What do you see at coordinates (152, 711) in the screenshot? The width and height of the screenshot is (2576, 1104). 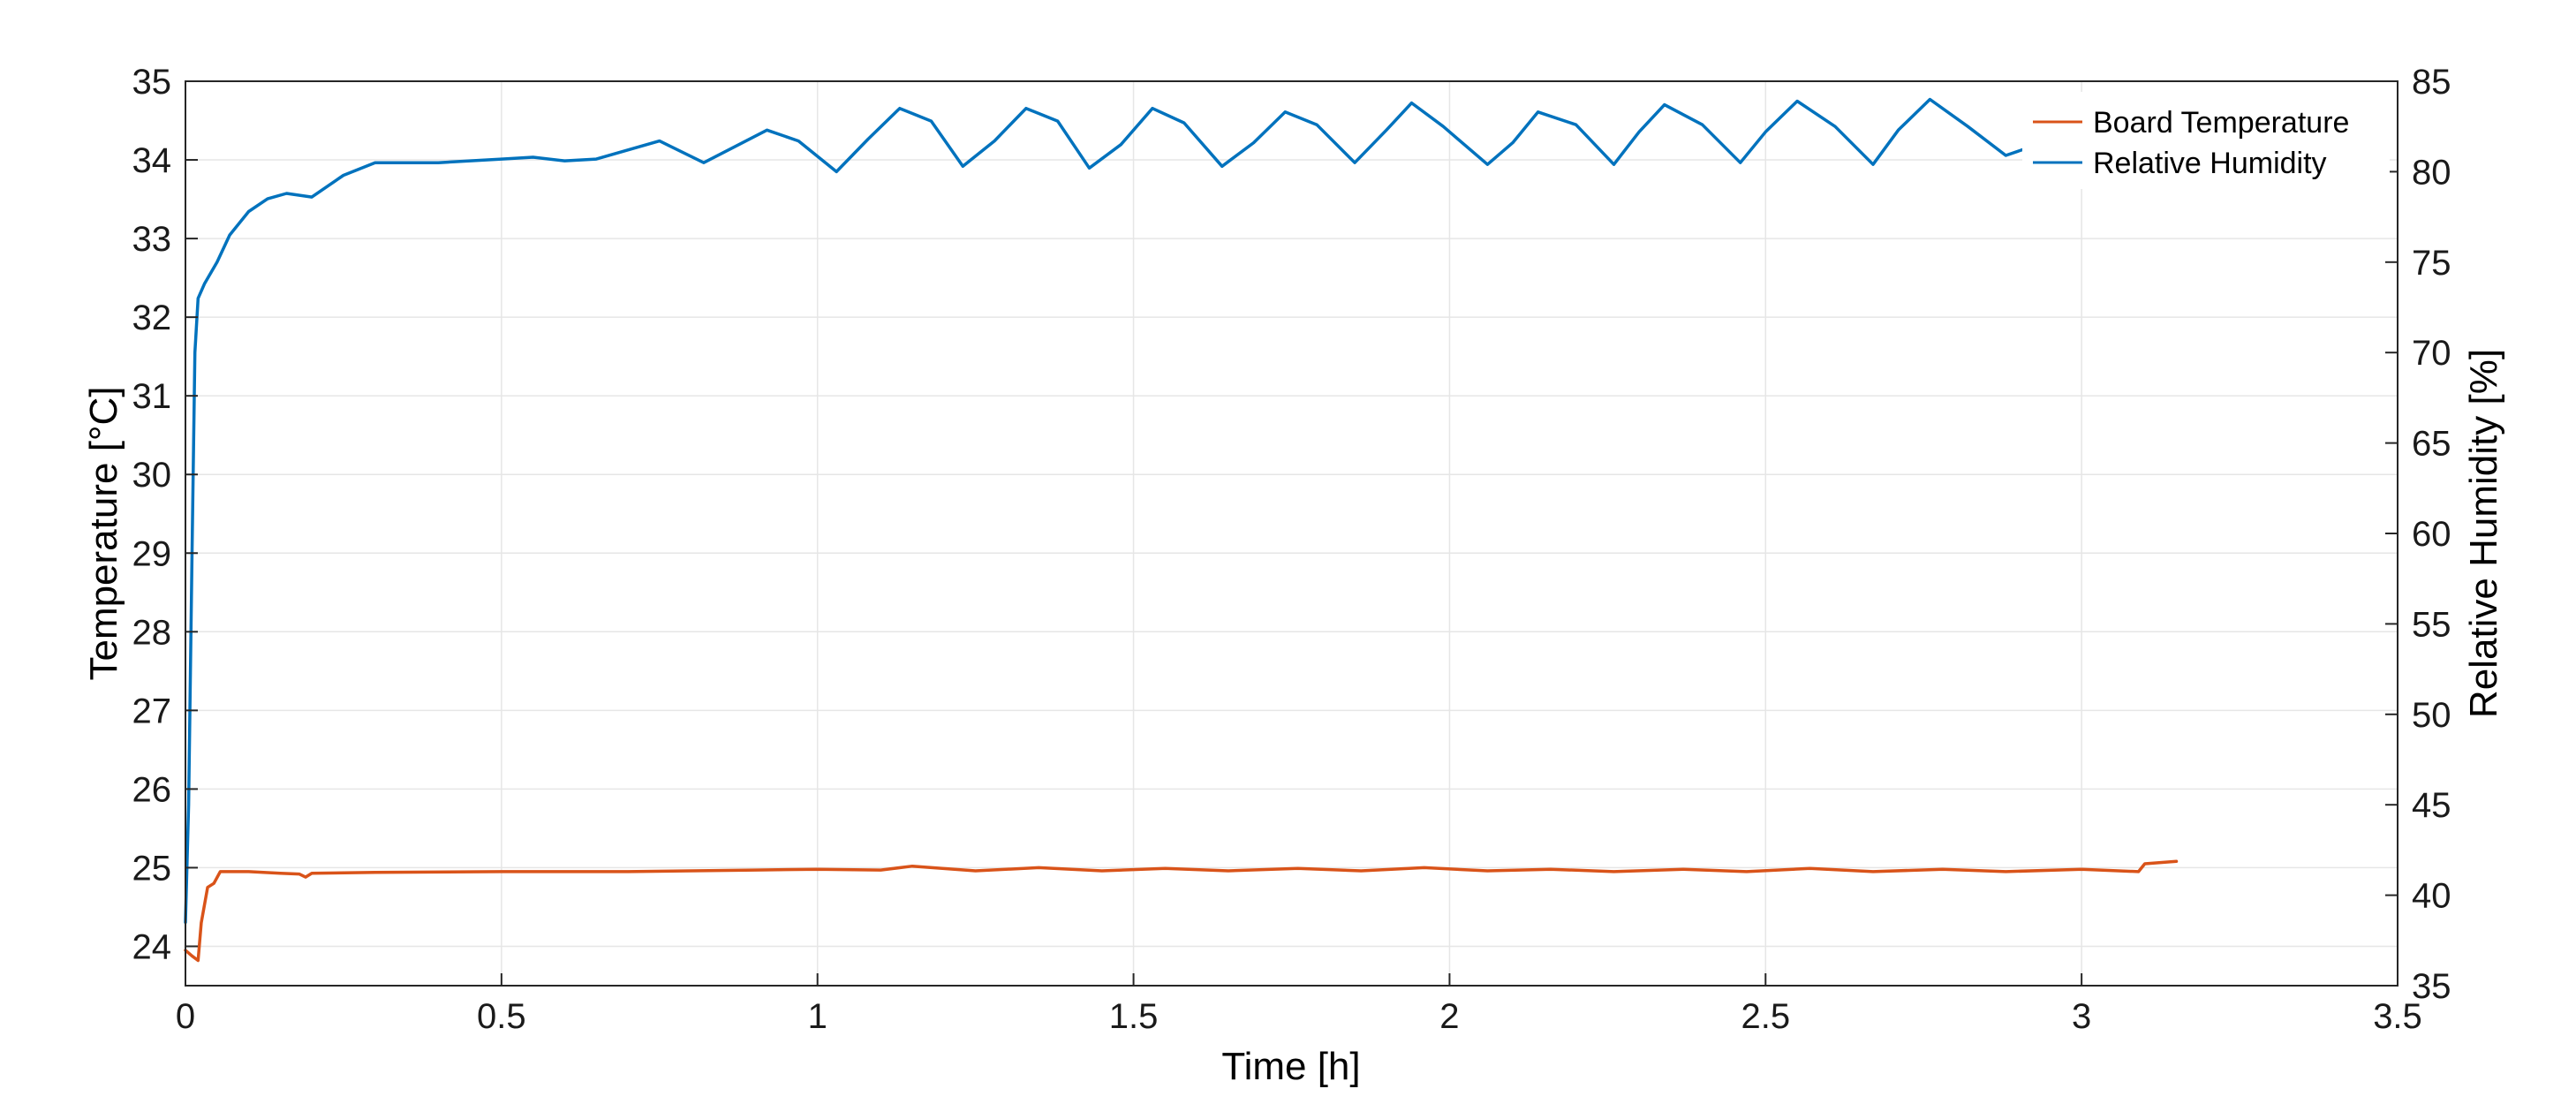 I see `left-y-tick-label: 27` at bounding box center [152, 711].